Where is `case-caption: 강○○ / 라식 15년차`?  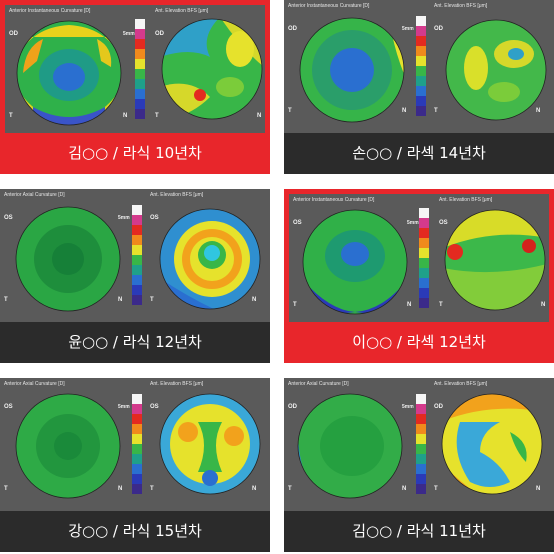
case-caption: 강○○ / 라식 15년차 is located at coordinates (135, 531).